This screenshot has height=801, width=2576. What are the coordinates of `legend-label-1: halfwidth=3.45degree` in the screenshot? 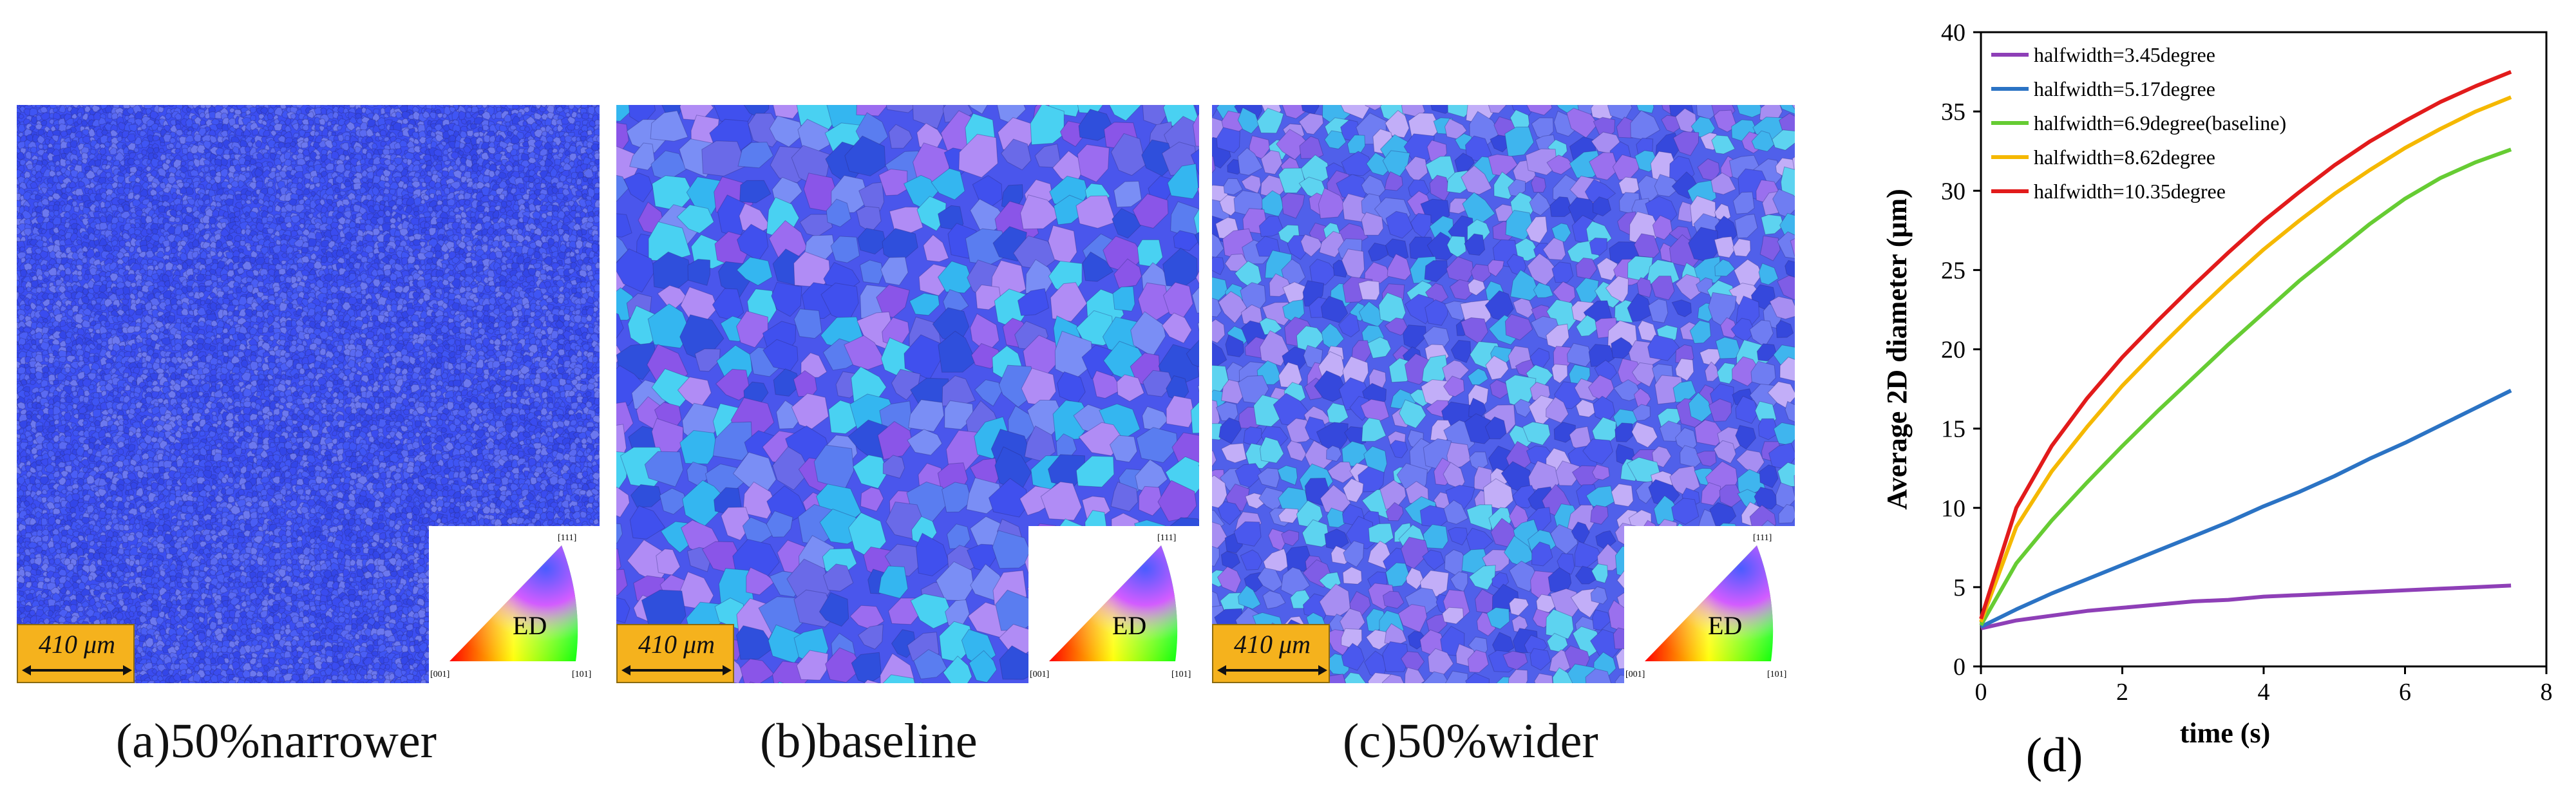 It's located at (2124, 54).